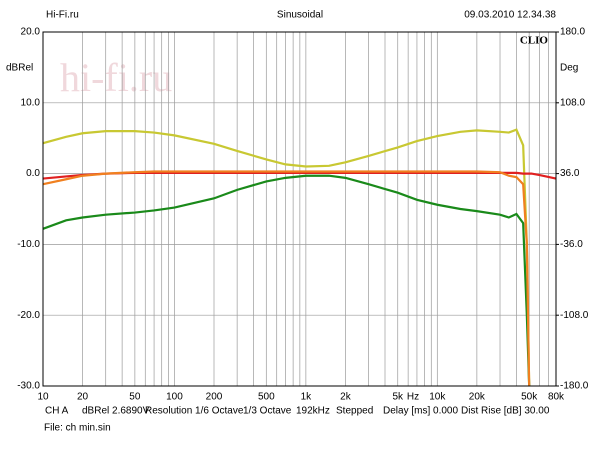 The width and height of the screenshot is (600, 450). Describe the element at coordinates (477, 397) in the screenshot. I see `x-tick-label: 20k` at that location.